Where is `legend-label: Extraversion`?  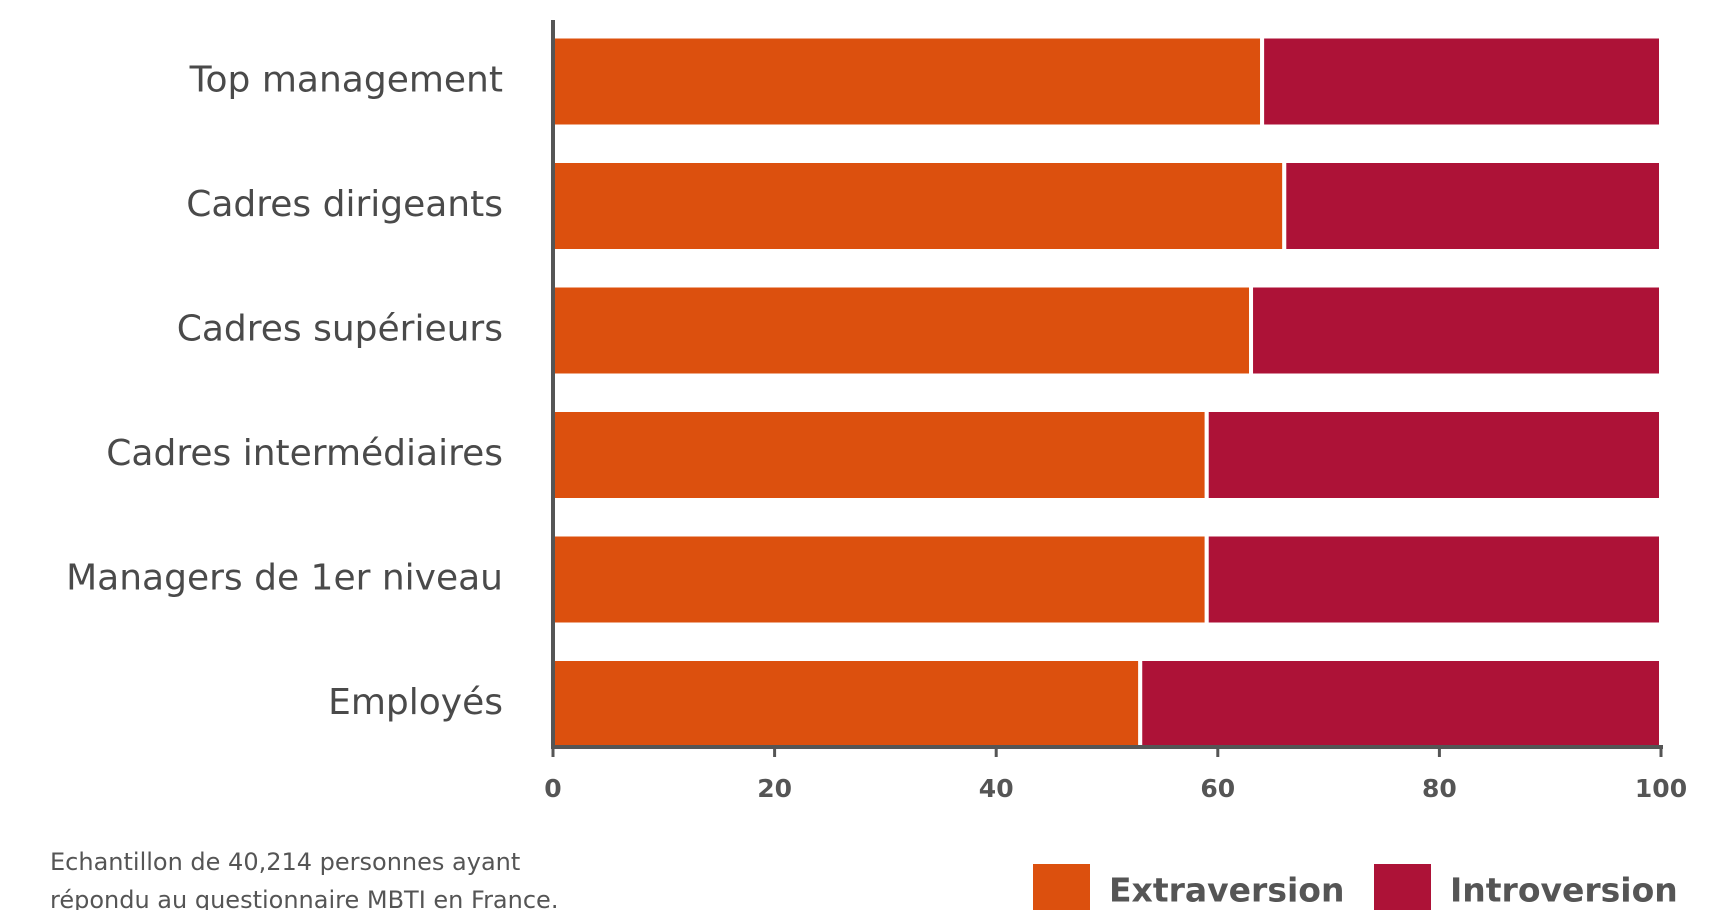
legend-label: Extraversion is located at coordinates (1226, 890).